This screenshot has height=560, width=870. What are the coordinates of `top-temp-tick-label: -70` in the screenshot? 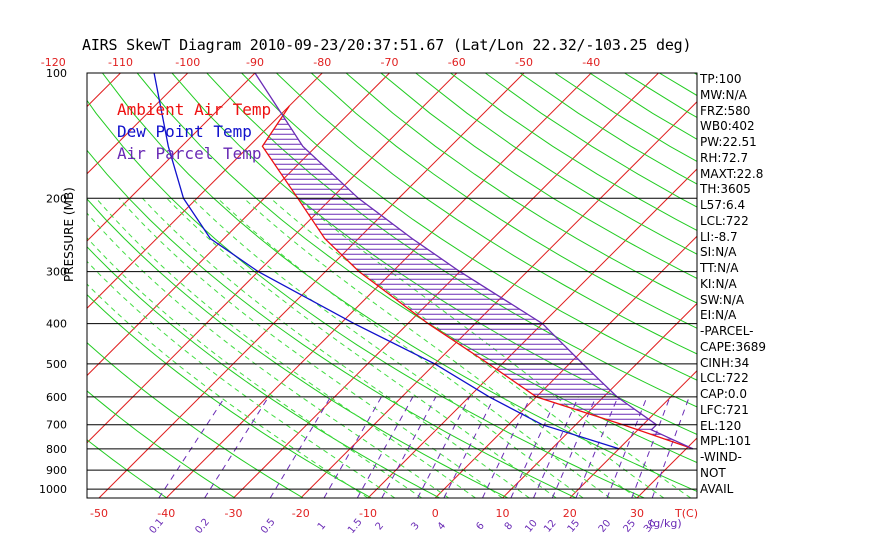 It's located at (390, 62).